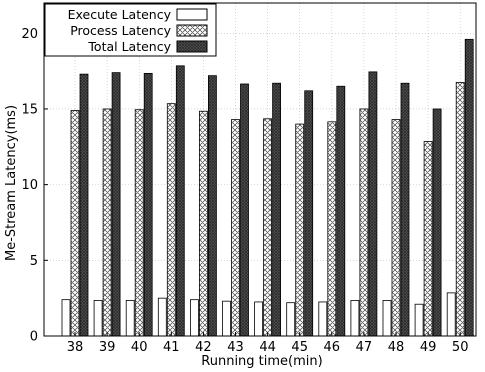 This screenshot has width=485, height=372. Describe the element at coordinates (192, 30) in the screenshot. I see `legend-swatch-process` at that location.